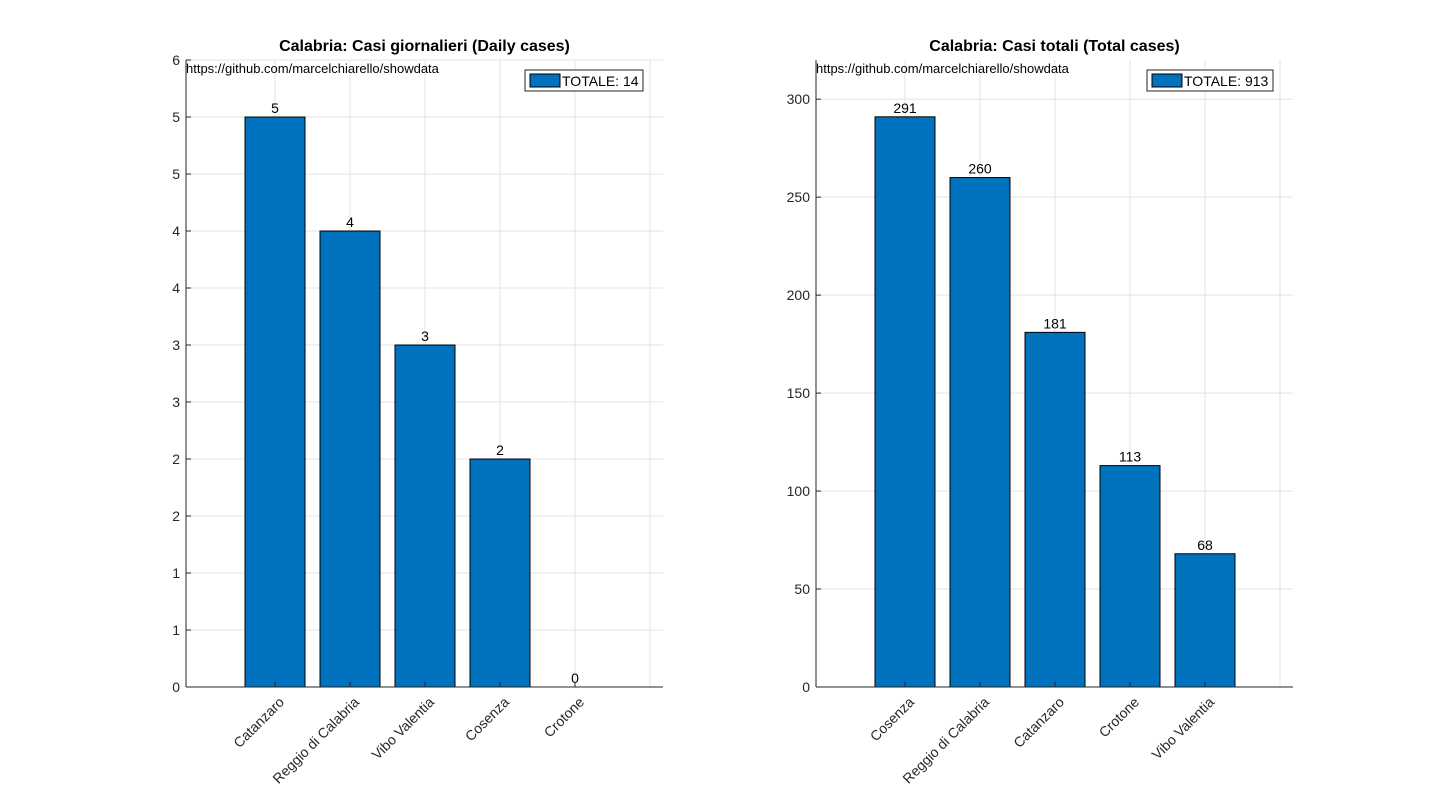 Image resolution: width=1430 pixels, height=800 pixels. I want to click on data-label: 4, so click(350, 222).